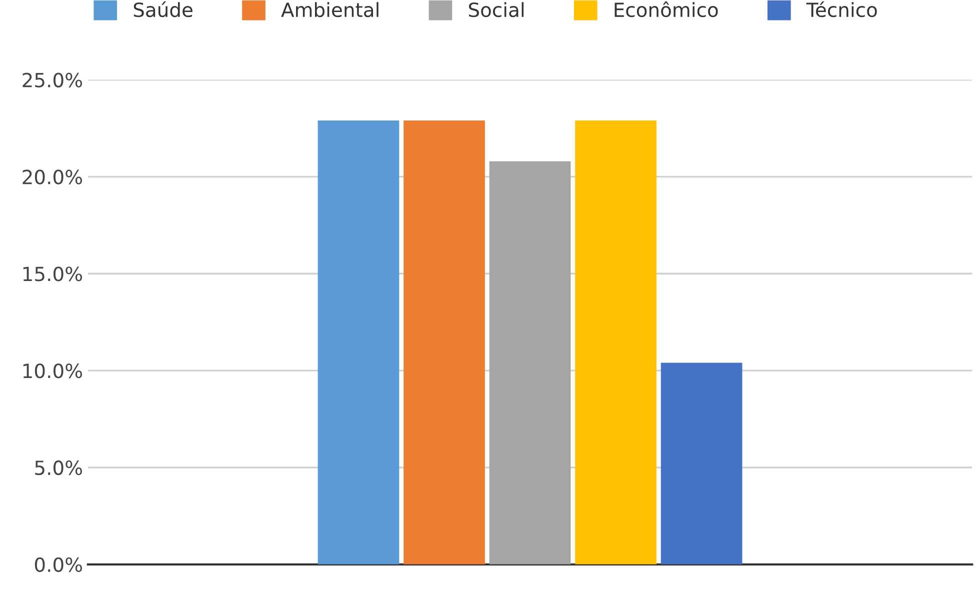 This screenshot has height=591, width=977. What do you see at coordinates (52, 274) in the screenshot?
I see `y-tick-label: 15.0%` at bounding box center [52, 274].